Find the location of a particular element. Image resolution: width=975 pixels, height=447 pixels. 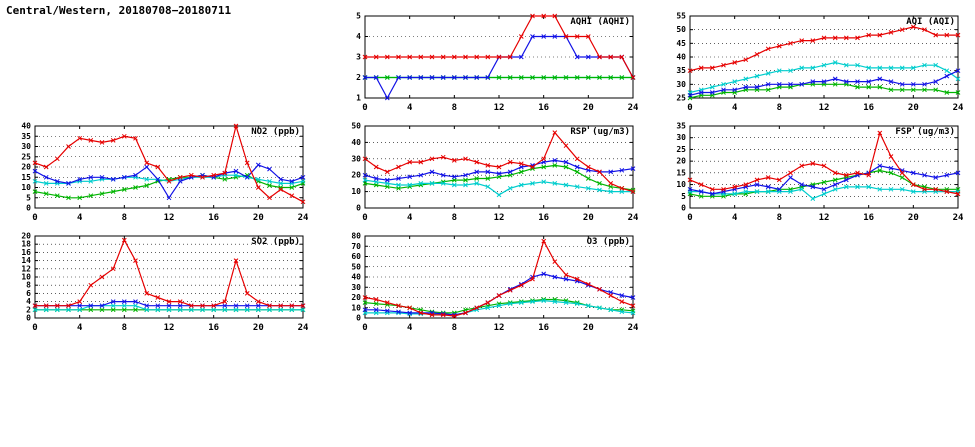

chart-title-aqhi: AQHI (AQHI) is located at coordinates (600, 22).